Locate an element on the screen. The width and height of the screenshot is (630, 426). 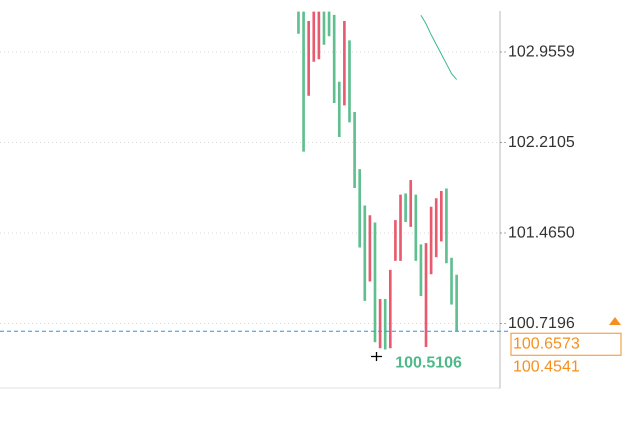
text: 100.4541 is located at coordinates (546, 367).